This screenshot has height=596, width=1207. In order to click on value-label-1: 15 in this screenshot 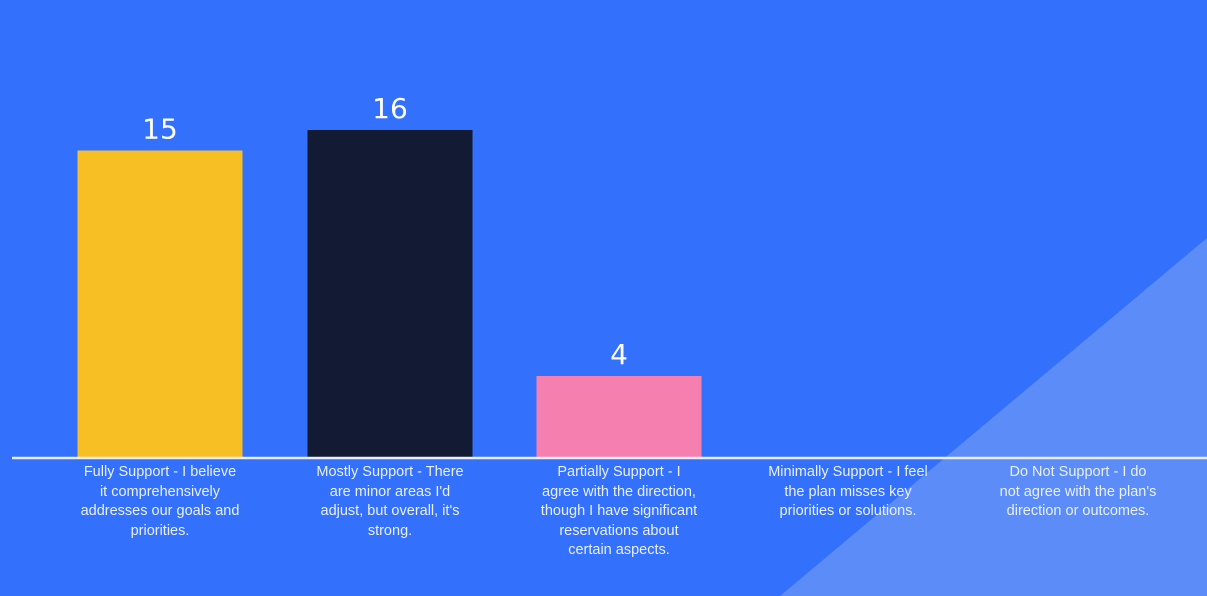, I will do `click(160, 129)`.